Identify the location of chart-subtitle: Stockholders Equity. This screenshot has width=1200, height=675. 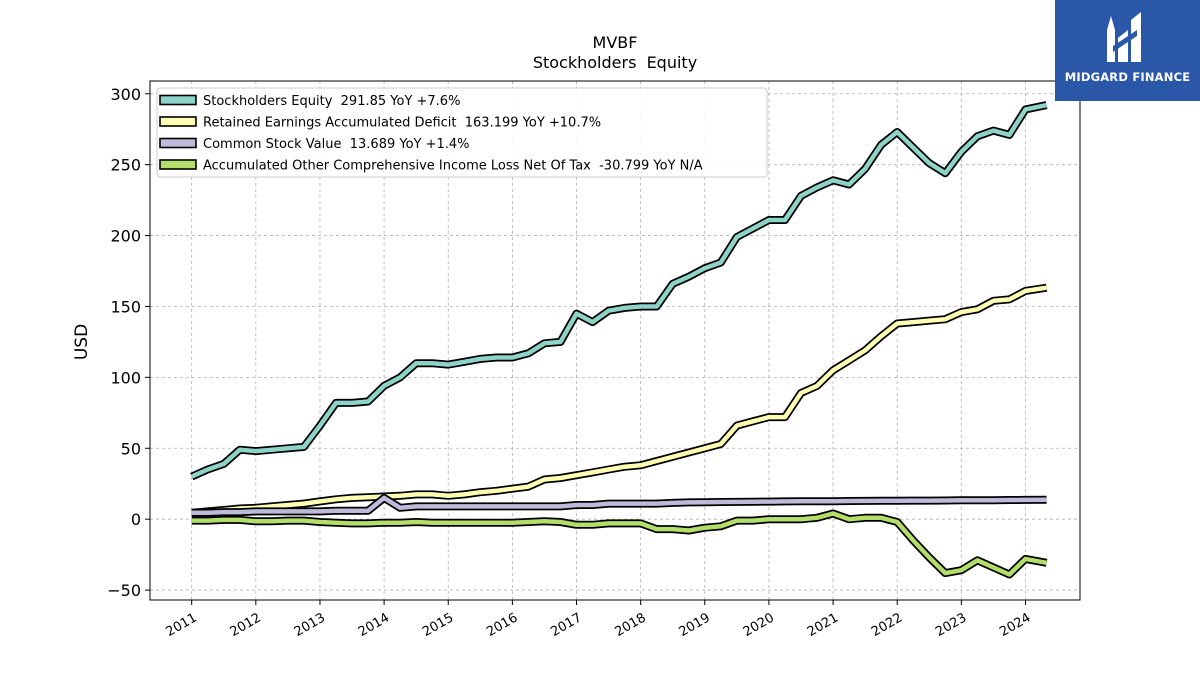
(615, 62).